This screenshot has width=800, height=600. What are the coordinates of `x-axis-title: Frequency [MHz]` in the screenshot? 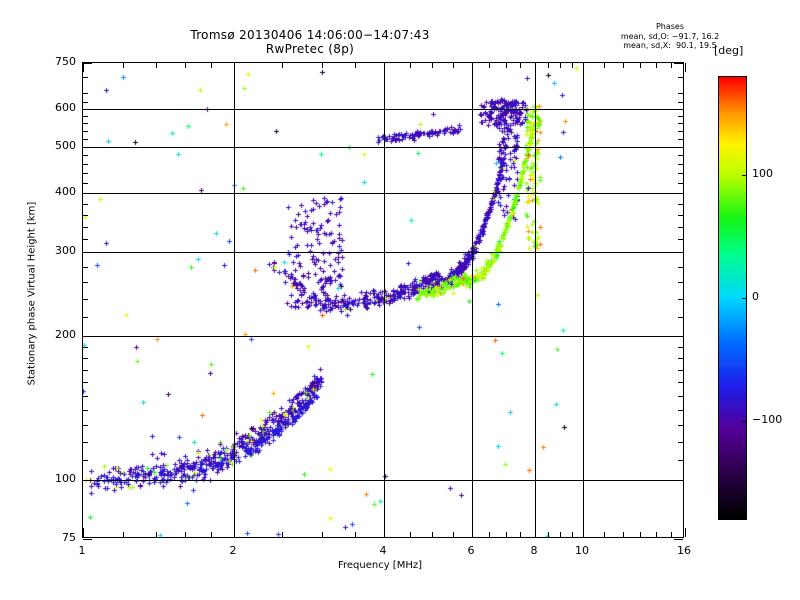 It's located at (380, 565).